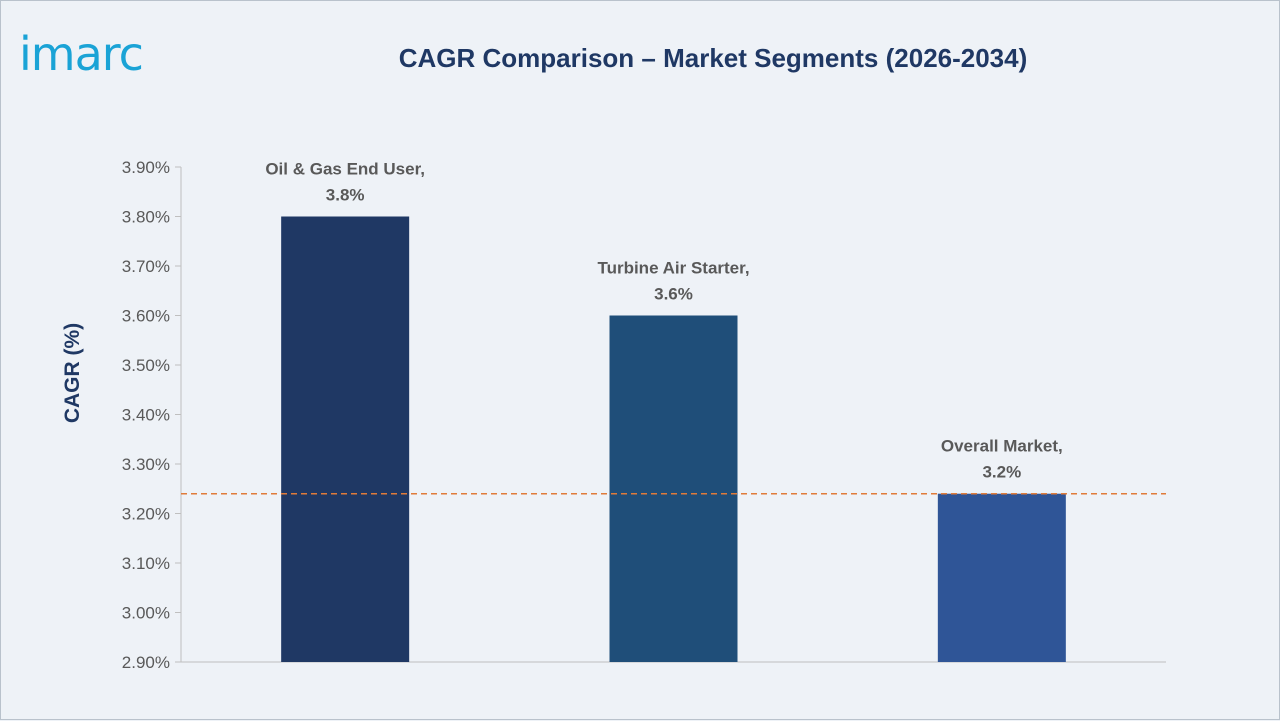 This screenshot has width=1280, height=721. I want to click on data-label-value: 3.2%, so click(1001, 472).